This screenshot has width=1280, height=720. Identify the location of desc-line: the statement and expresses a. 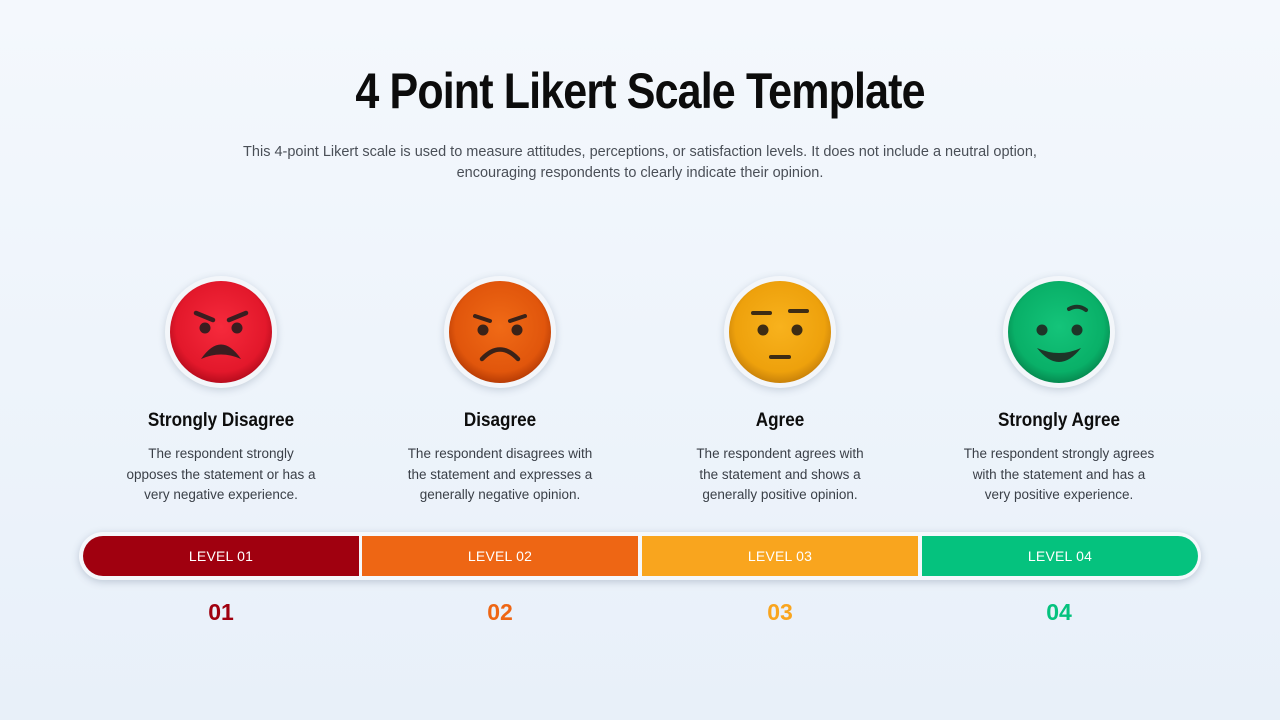
(500, 474).